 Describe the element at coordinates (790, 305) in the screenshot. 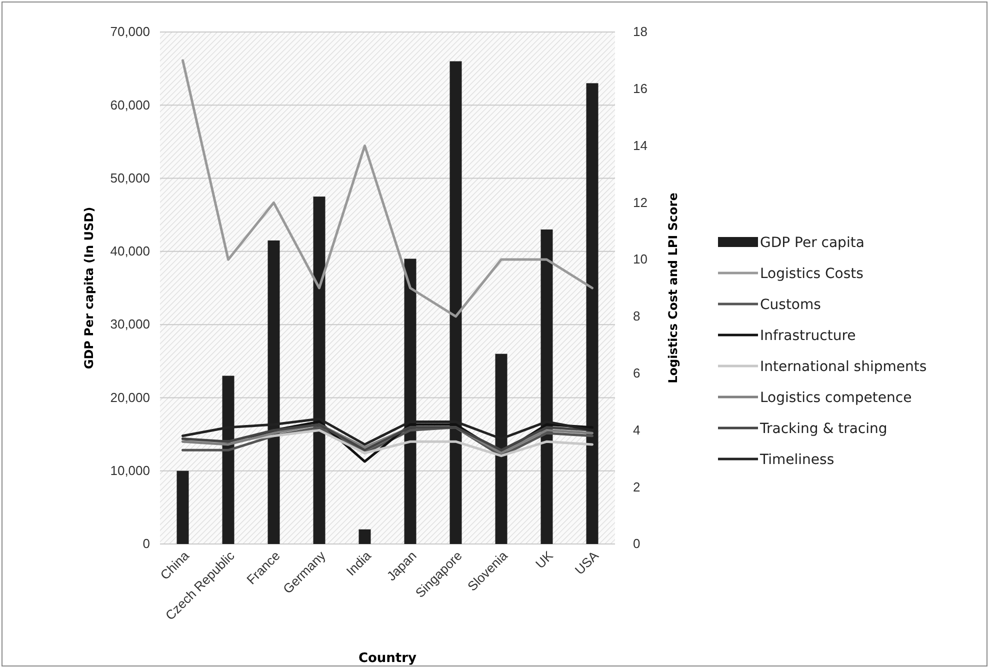

I see `legend-label: Customs` at that location.